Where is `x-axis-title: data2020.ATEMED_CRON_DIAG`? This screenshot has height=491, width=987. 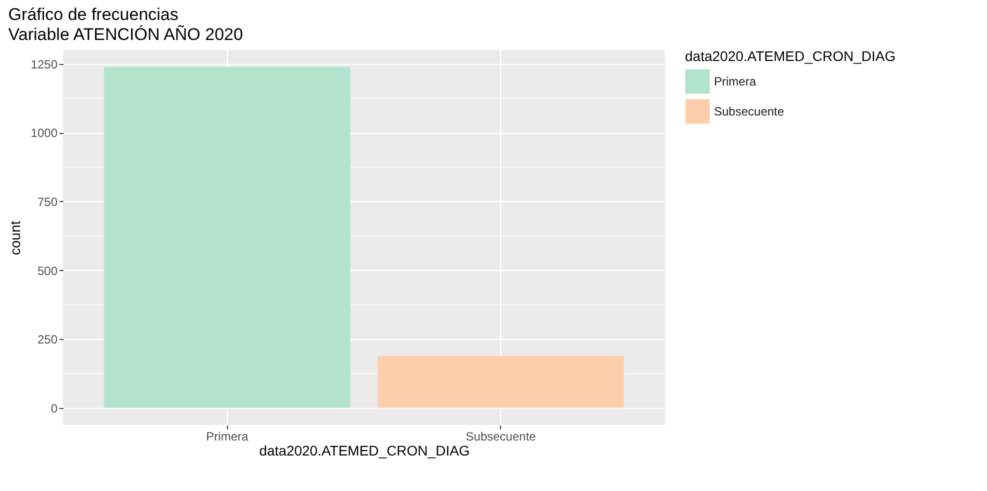 x-axis-title: data2020.ATEMED_CRON_DIAG is located at coordinates (364, 450).